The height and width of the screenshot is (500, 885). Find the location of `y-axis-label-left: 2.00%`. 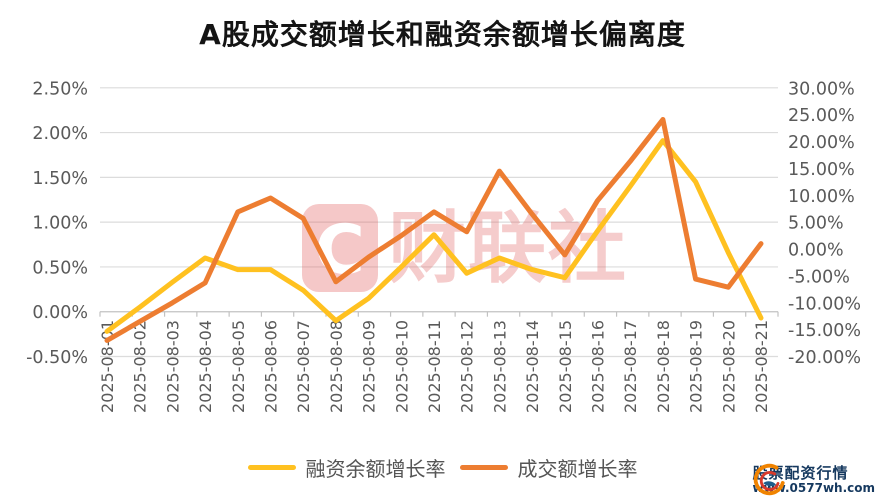

y-axis-label-left: 2.00% is located at coordinates (60, 134).